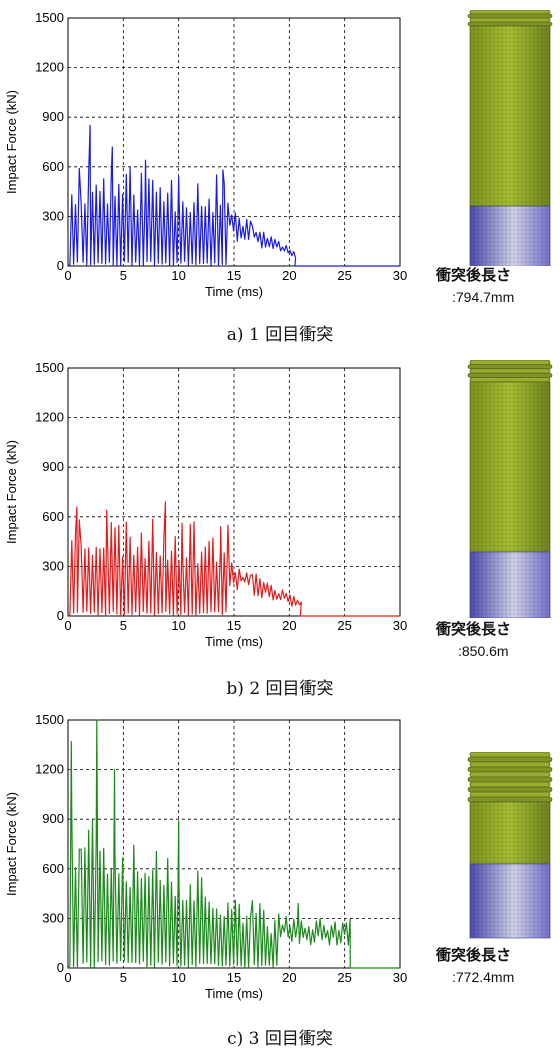 This screenshot has width=560, height=1052. I want to click on length-value-b: :850.6m, so click(483, 651).